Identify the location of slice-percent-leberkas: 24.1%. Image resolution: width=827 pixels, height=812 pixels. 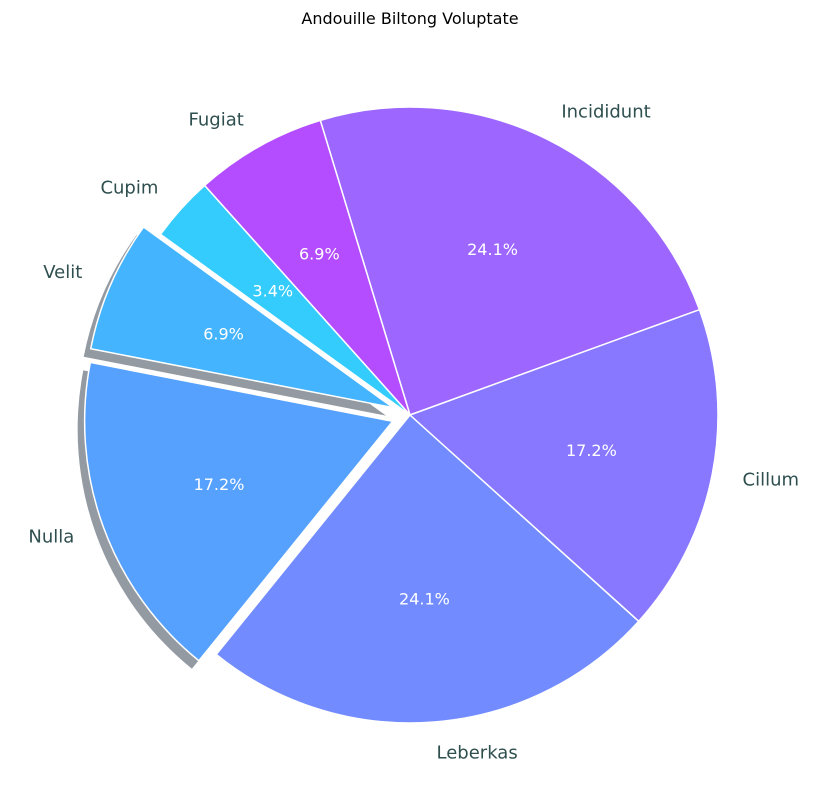
(424, 599).